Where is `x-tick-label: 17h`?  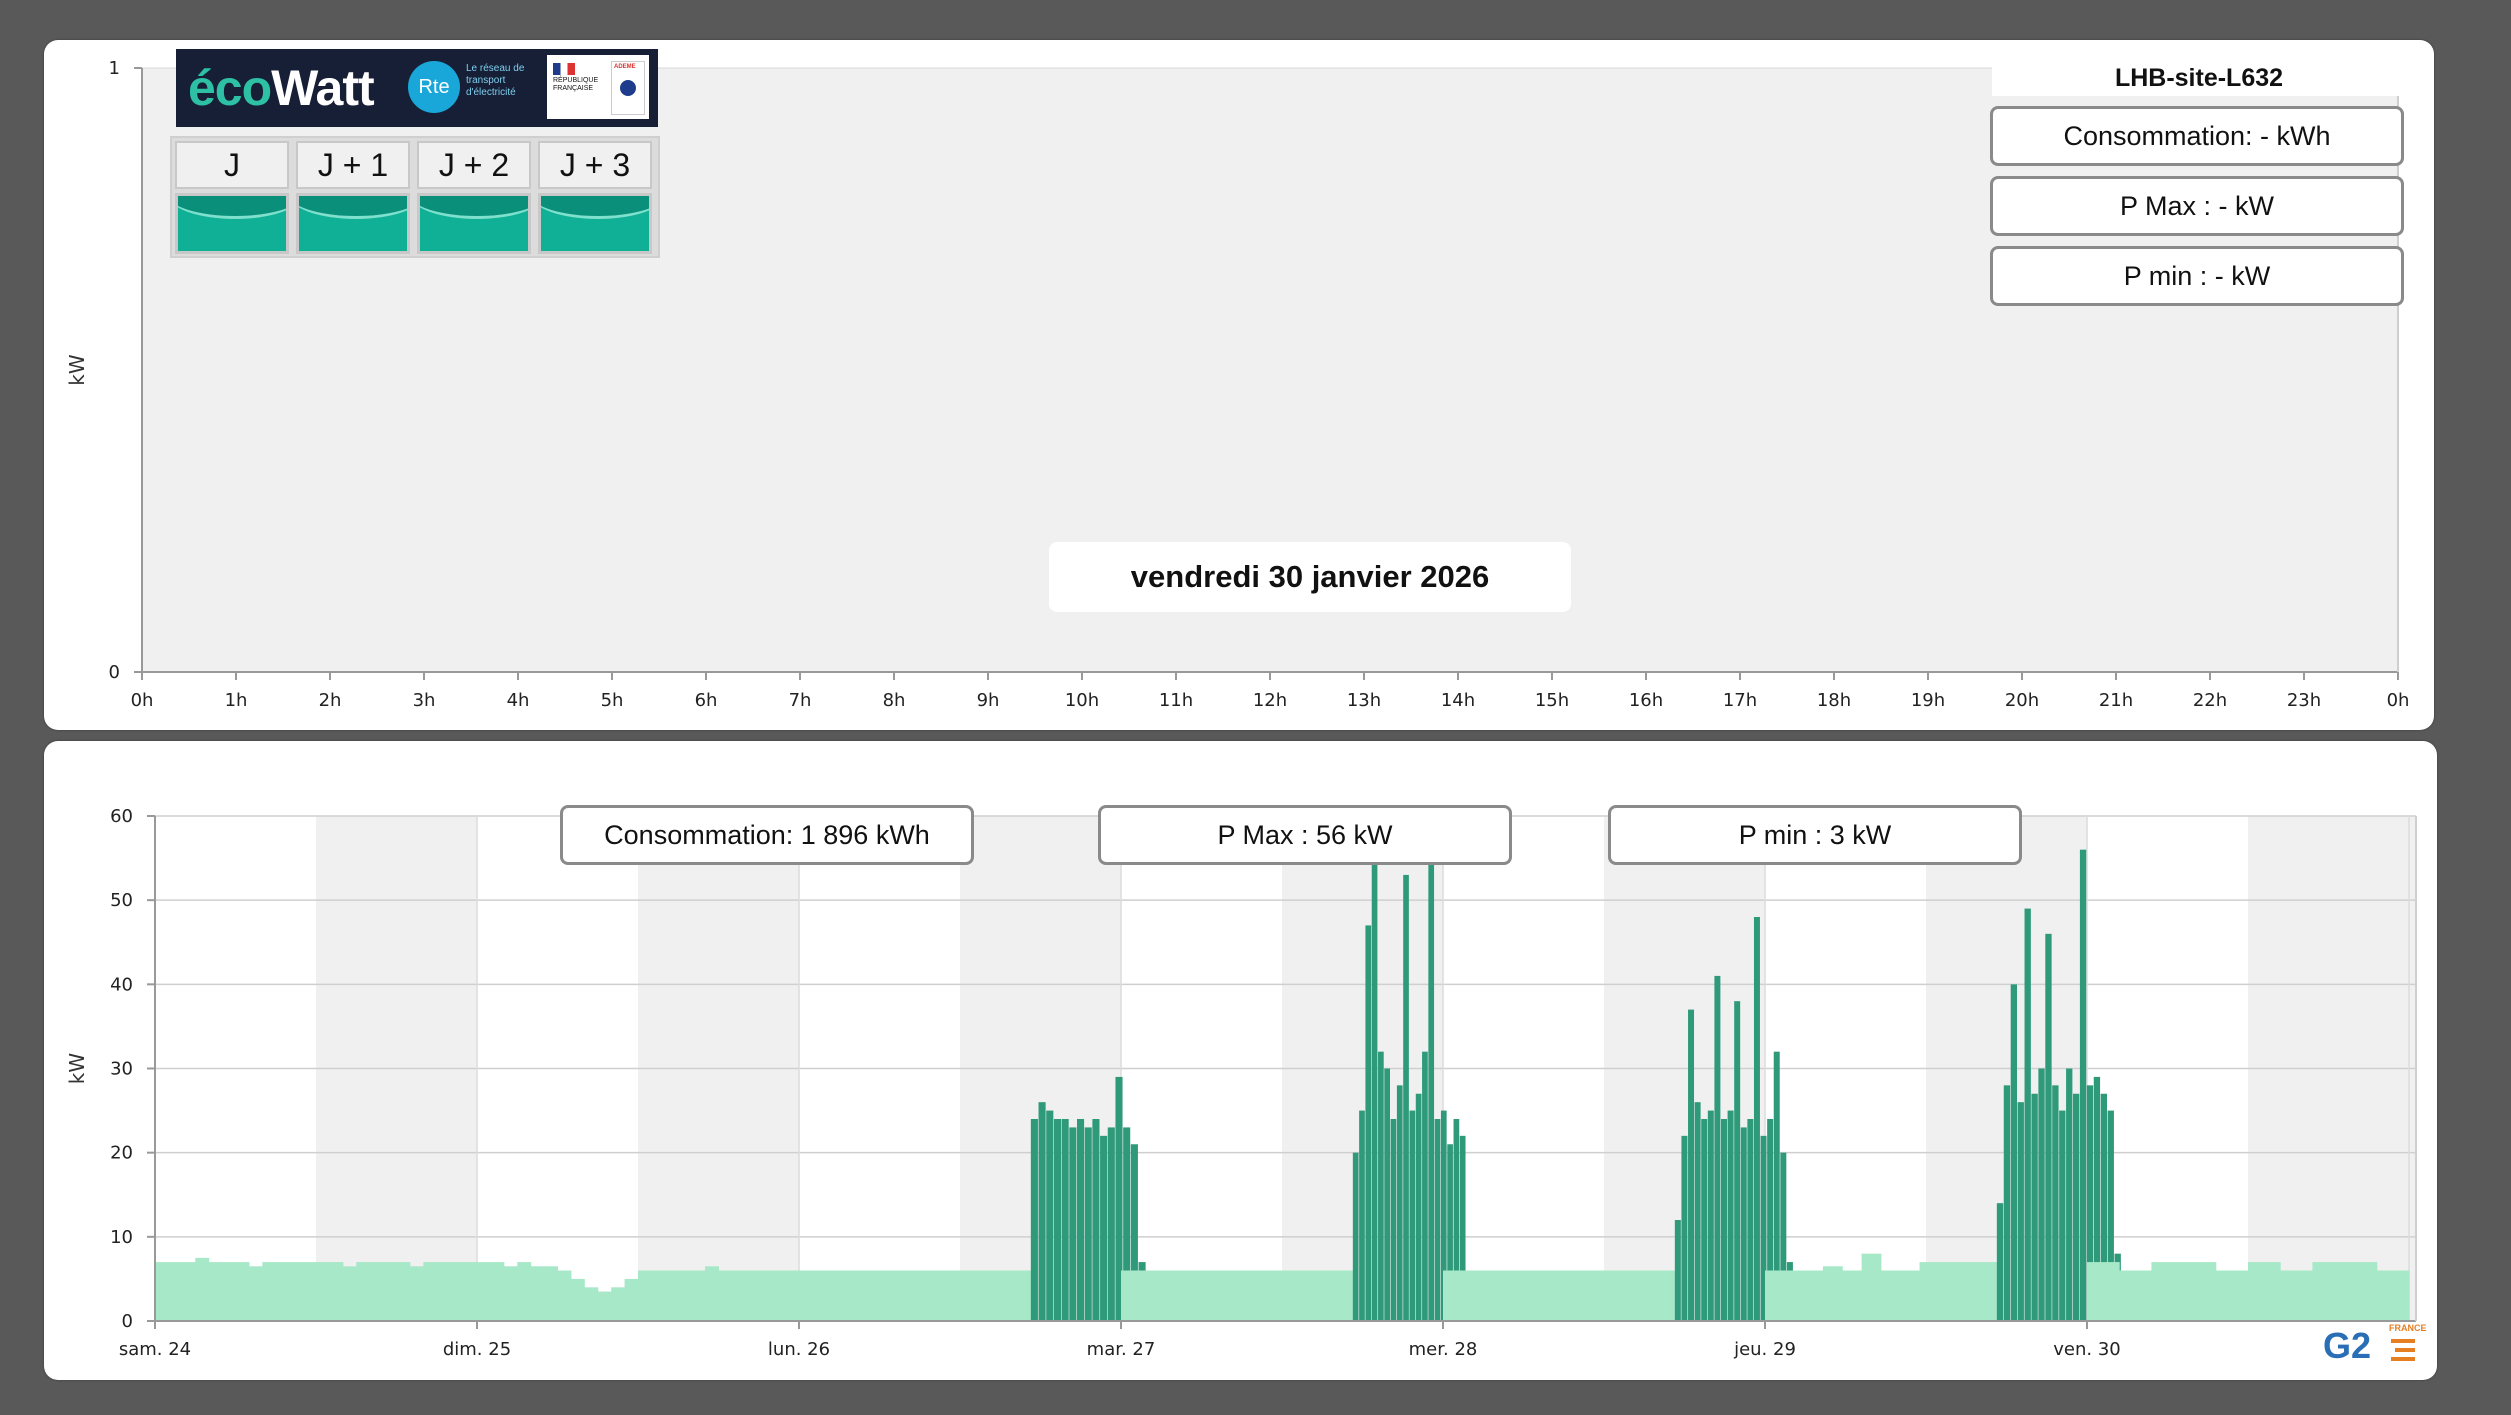
x-tick-label: 17h is located at coordinates (1740, 700).